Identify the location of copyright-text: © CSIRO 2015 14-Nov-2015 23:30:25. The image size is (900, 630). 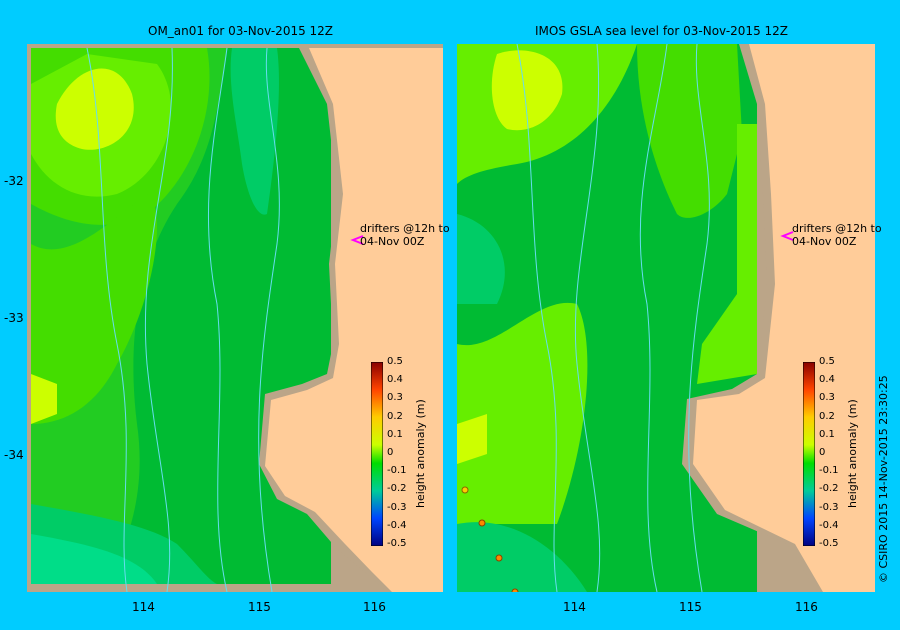
(883, 479).